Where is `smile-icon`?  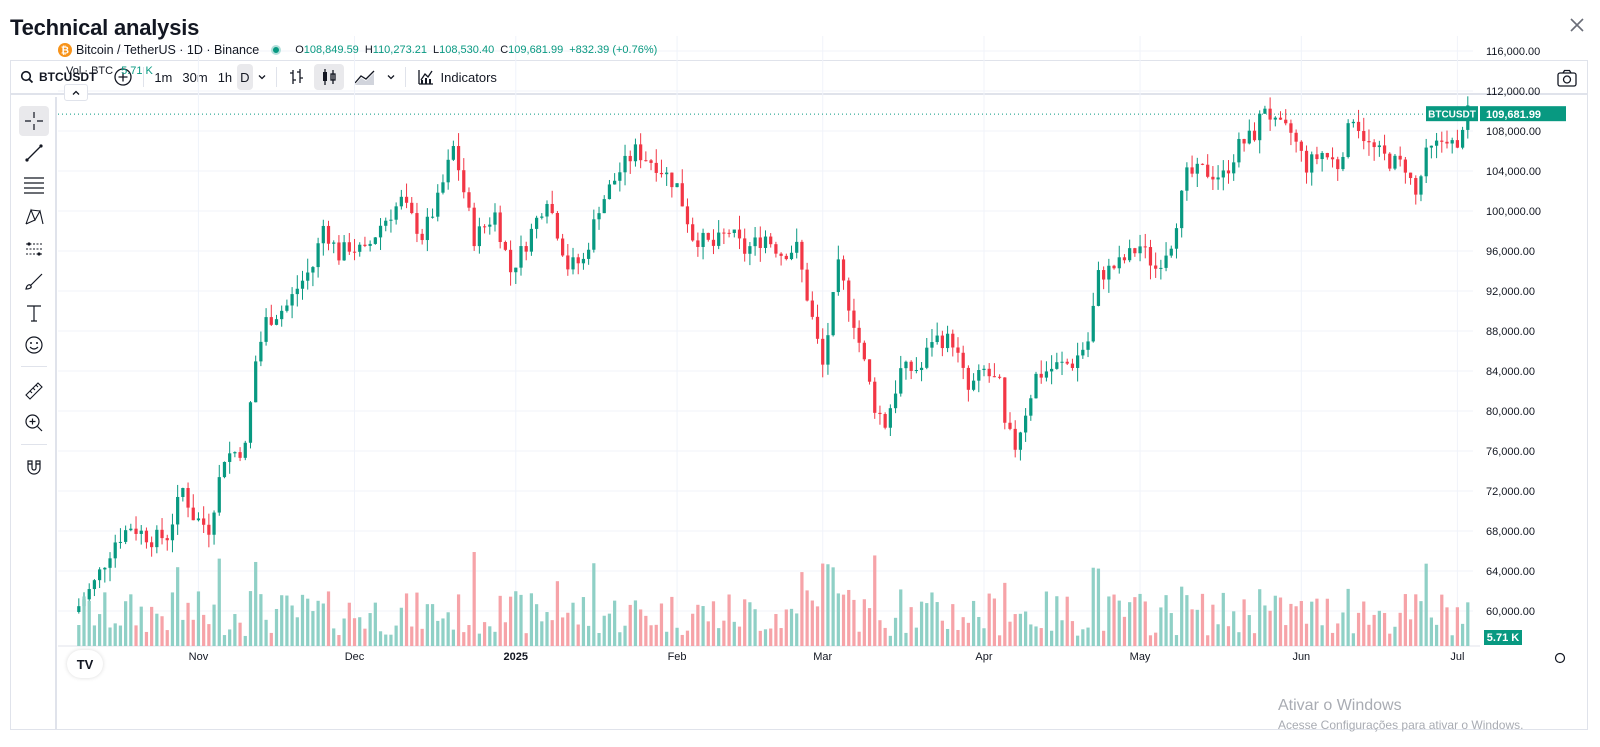 smile-icon is located at coordinates (34, 345).